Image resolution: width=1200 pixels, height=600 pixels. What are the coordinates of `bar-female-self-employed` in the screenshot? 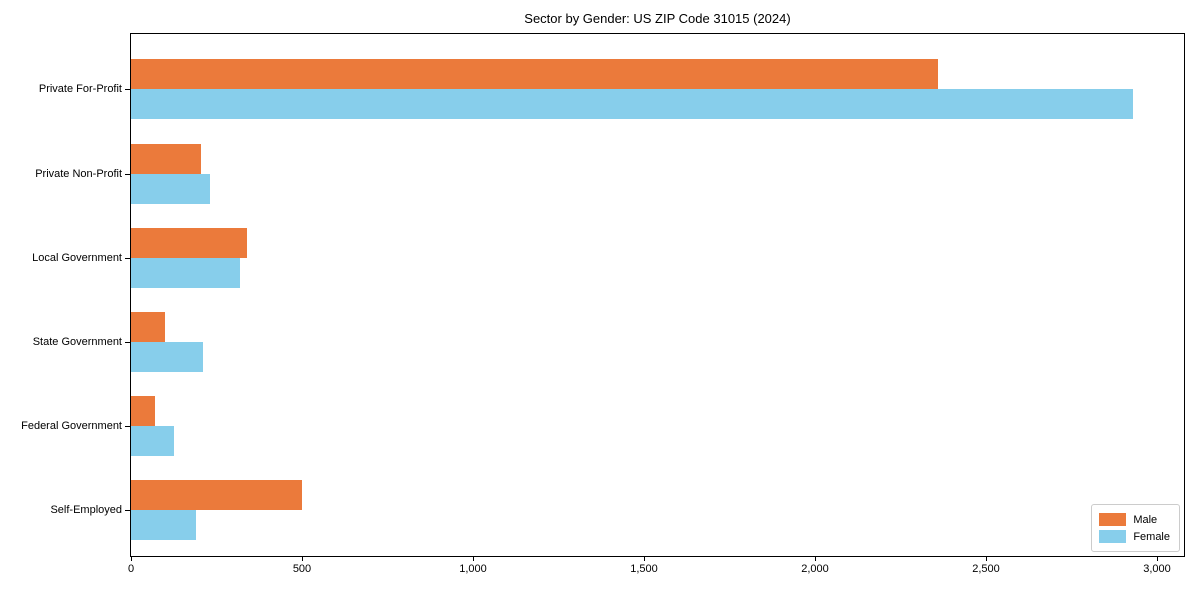 It's located at (163, 525).